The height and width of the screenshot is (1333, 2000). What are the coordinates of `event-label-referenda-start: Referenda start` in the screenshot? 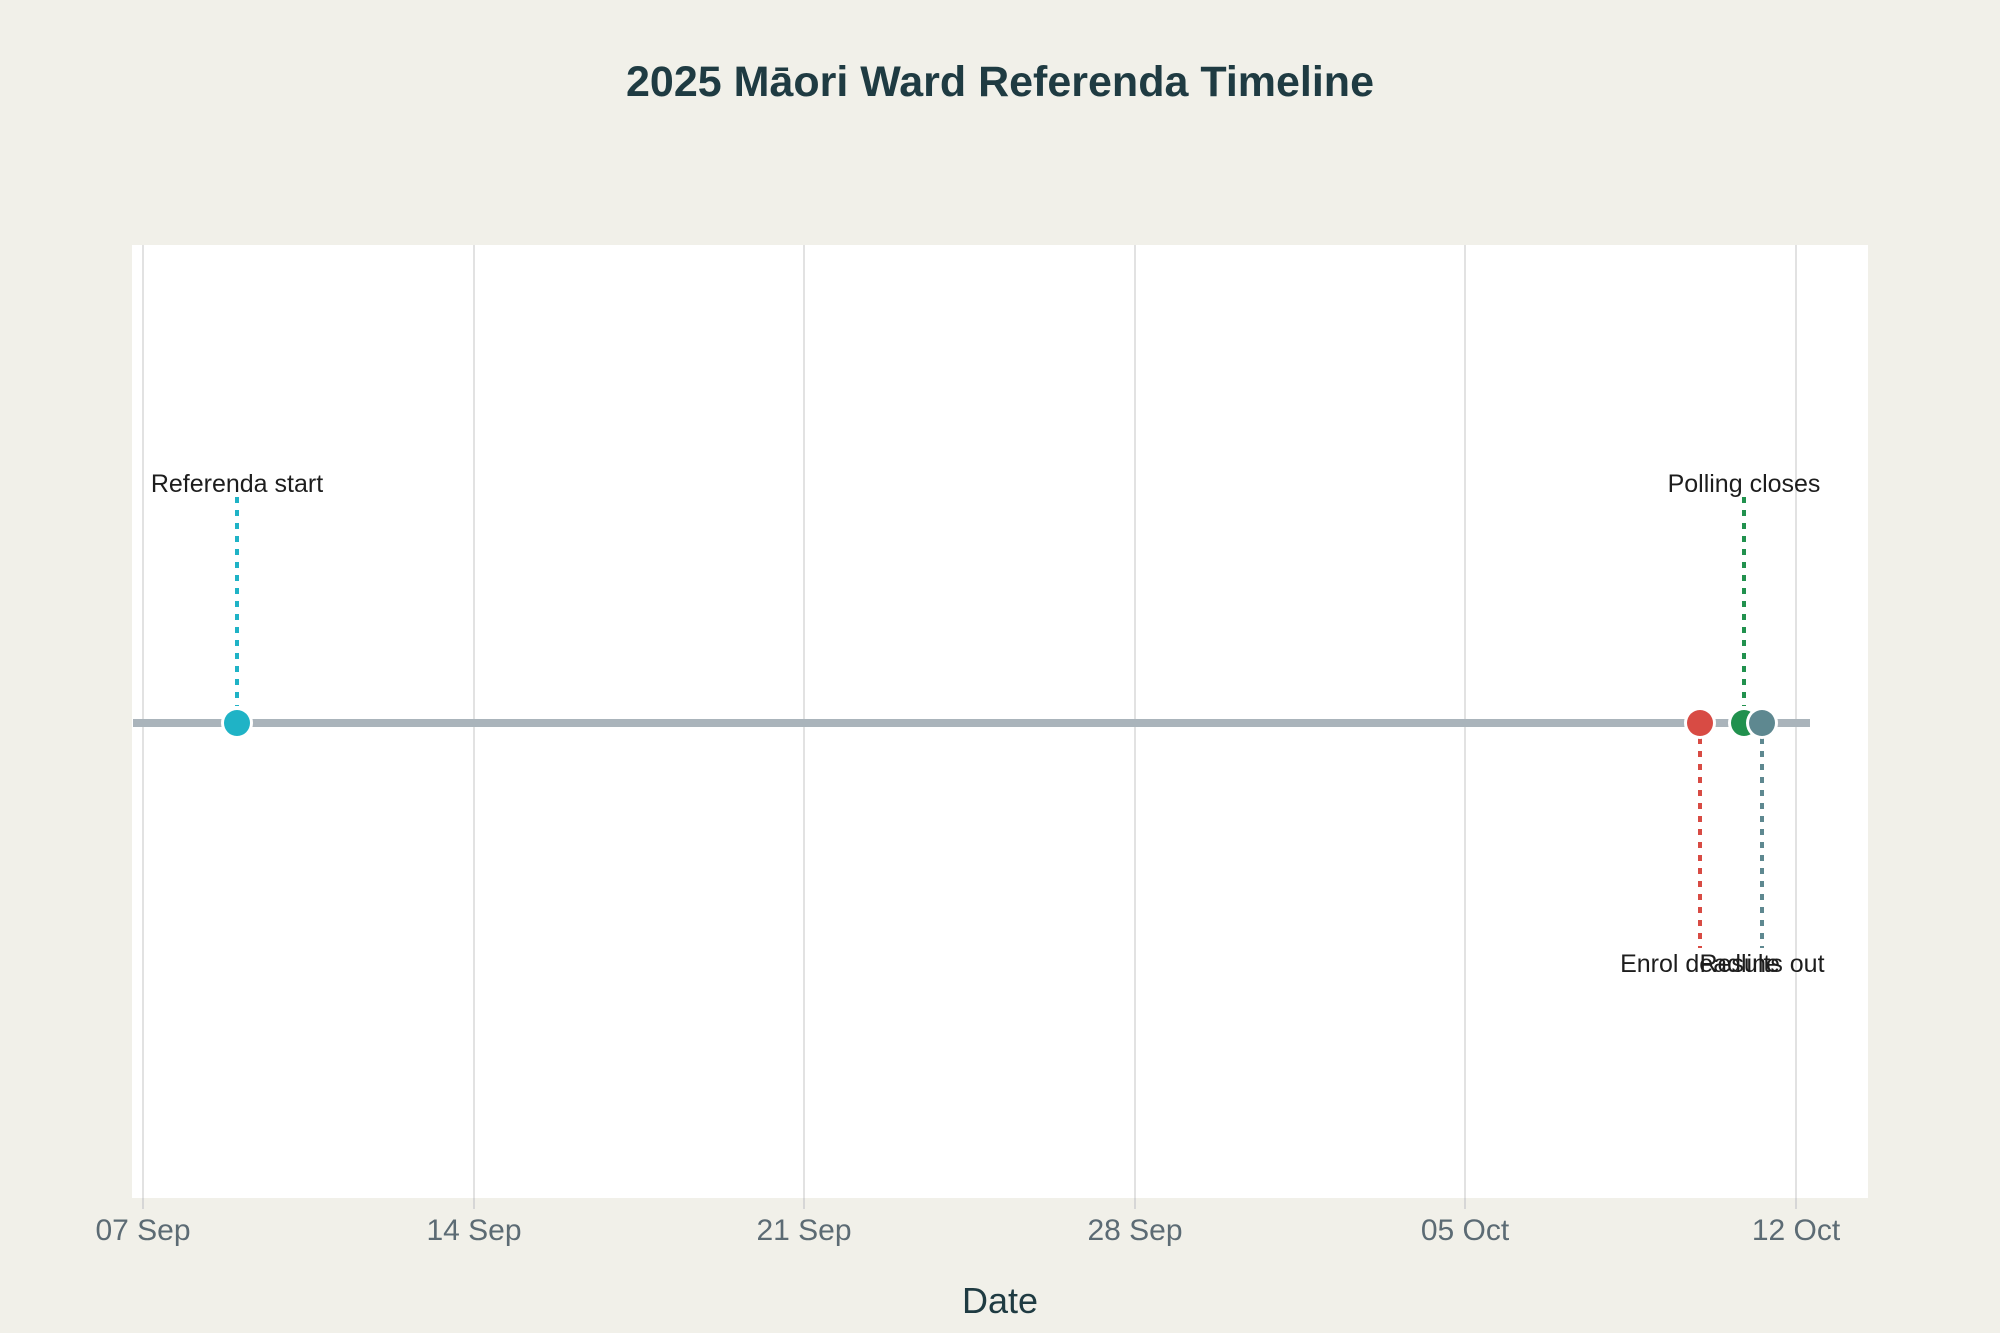 It's located at (237, 484).